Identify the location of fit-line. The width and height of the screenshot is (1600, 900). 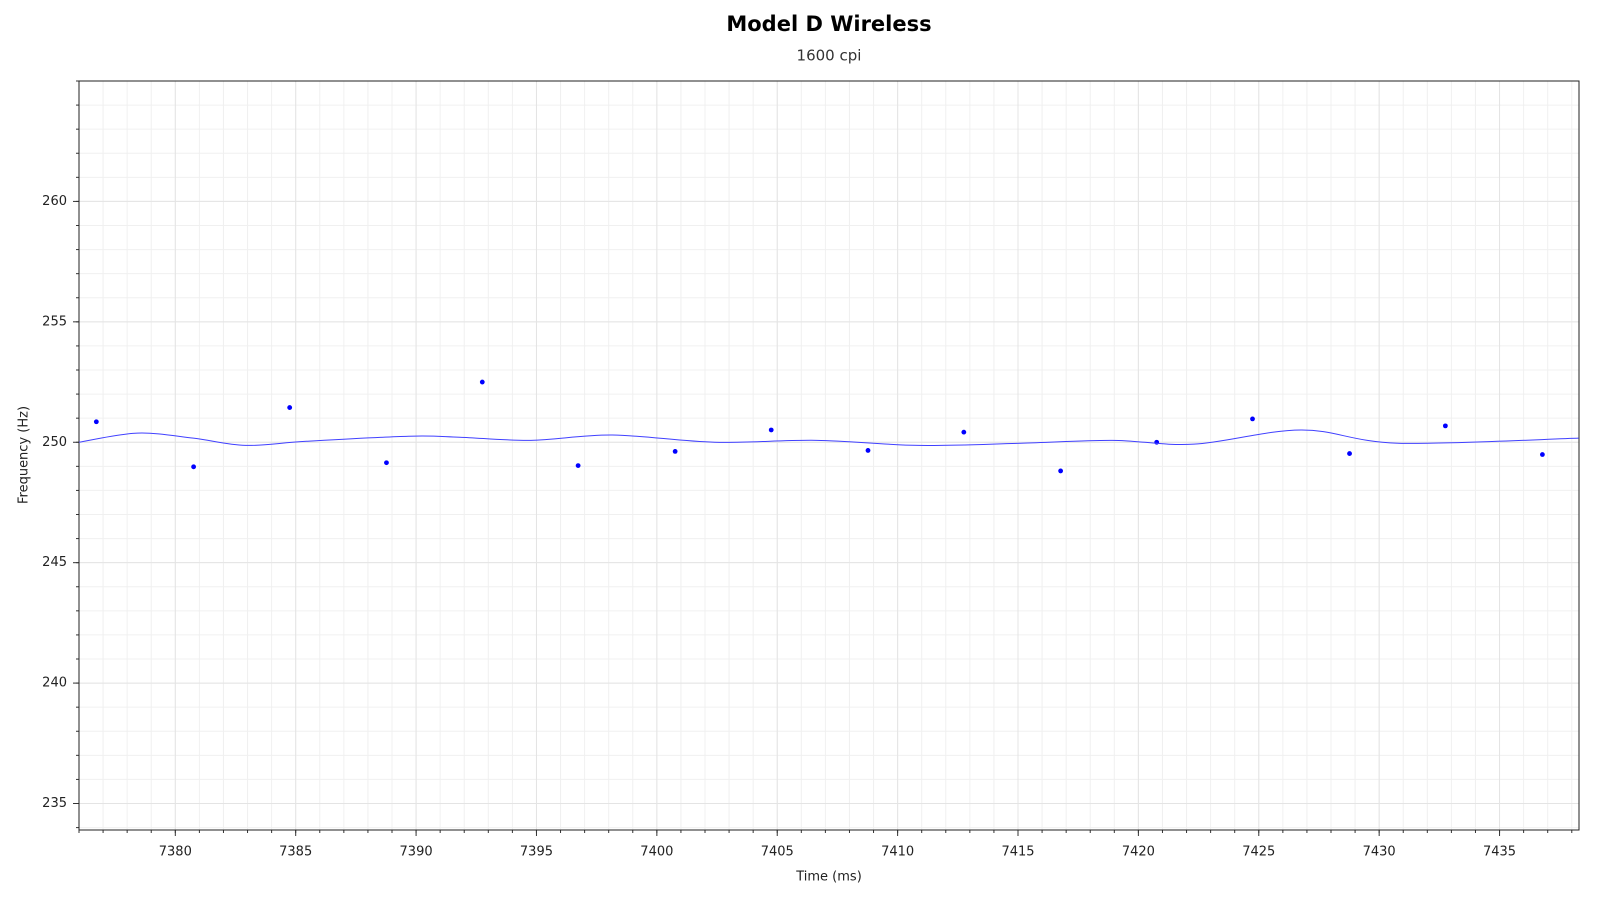
(828, 437).